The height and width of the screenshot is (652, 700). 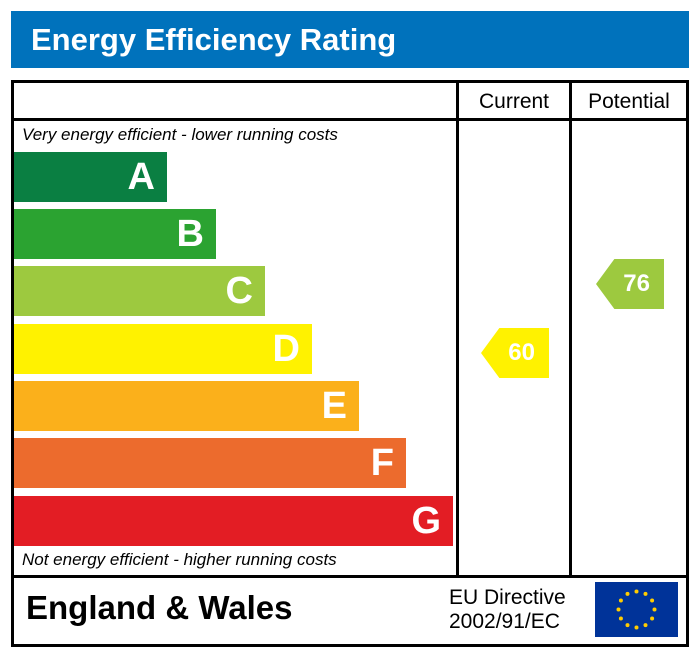 What do you see at coordinates (90, 177) in the screenshot?
I see `band-bar-a: A` at bounding box center [90, 177].